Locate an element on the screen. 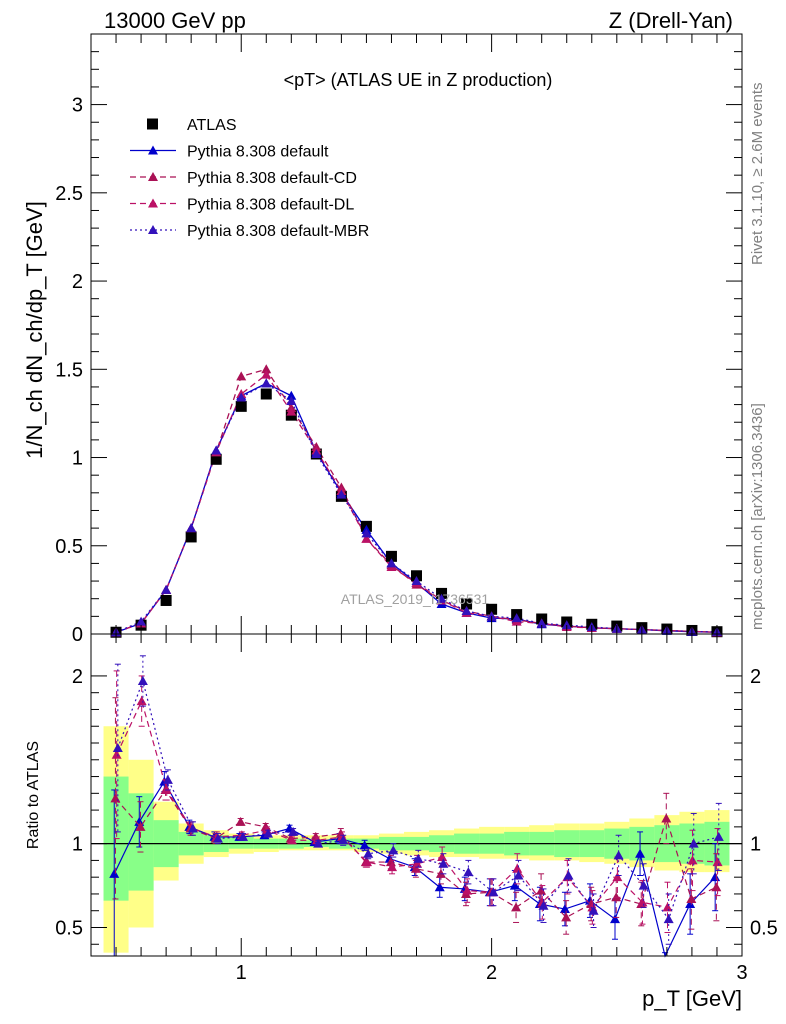 This screenshot has height=1024, width=786. header-left: 13000 GeV pp is located at coordinates (175, 20).